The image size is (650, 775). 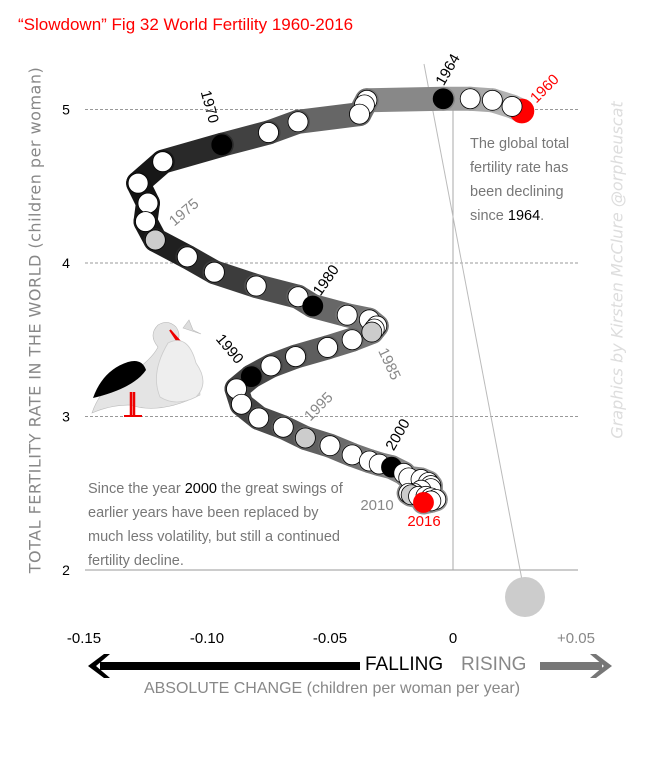 What do you see at coordinates (347, 315) in the screenshot?
I see `point-1981` at bounding box center [347, 315].